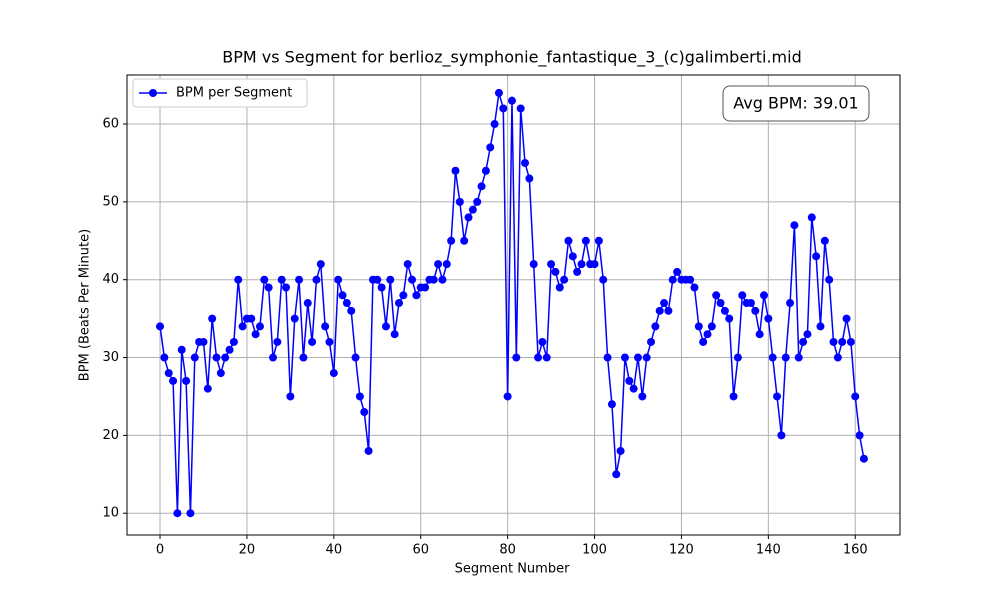 The image size is (1000, 600). Describe the element at coordinates (796, 103) in the screenshot. I see `annotation-box` at that location.